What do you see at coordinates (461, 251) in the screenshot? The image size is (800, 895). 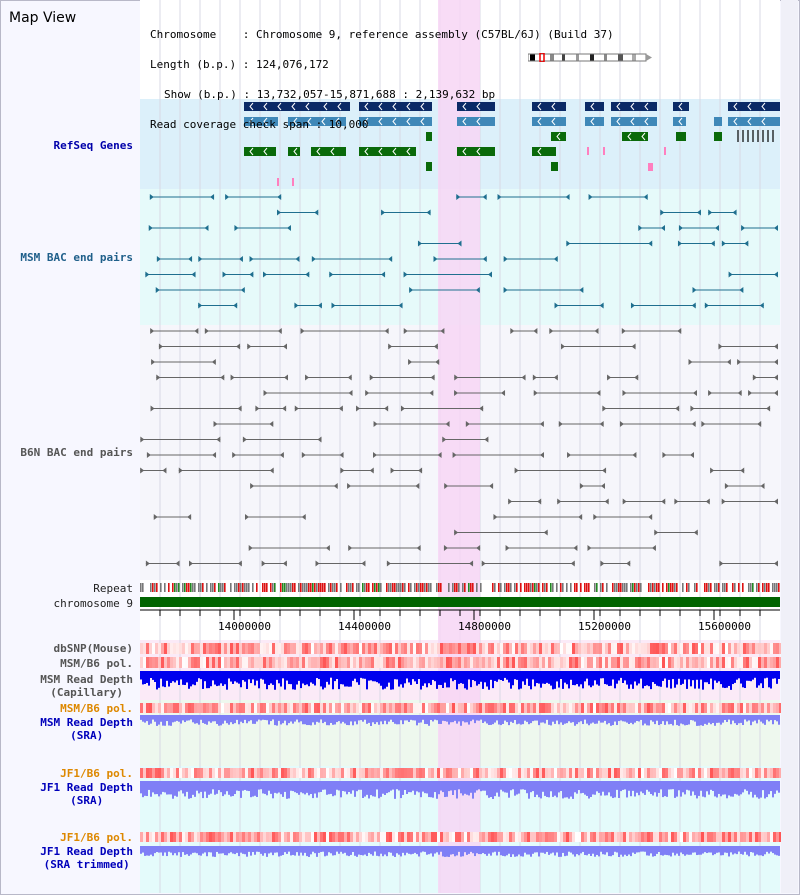 I see `msm-bac-track` at bounding box center [461, 251].